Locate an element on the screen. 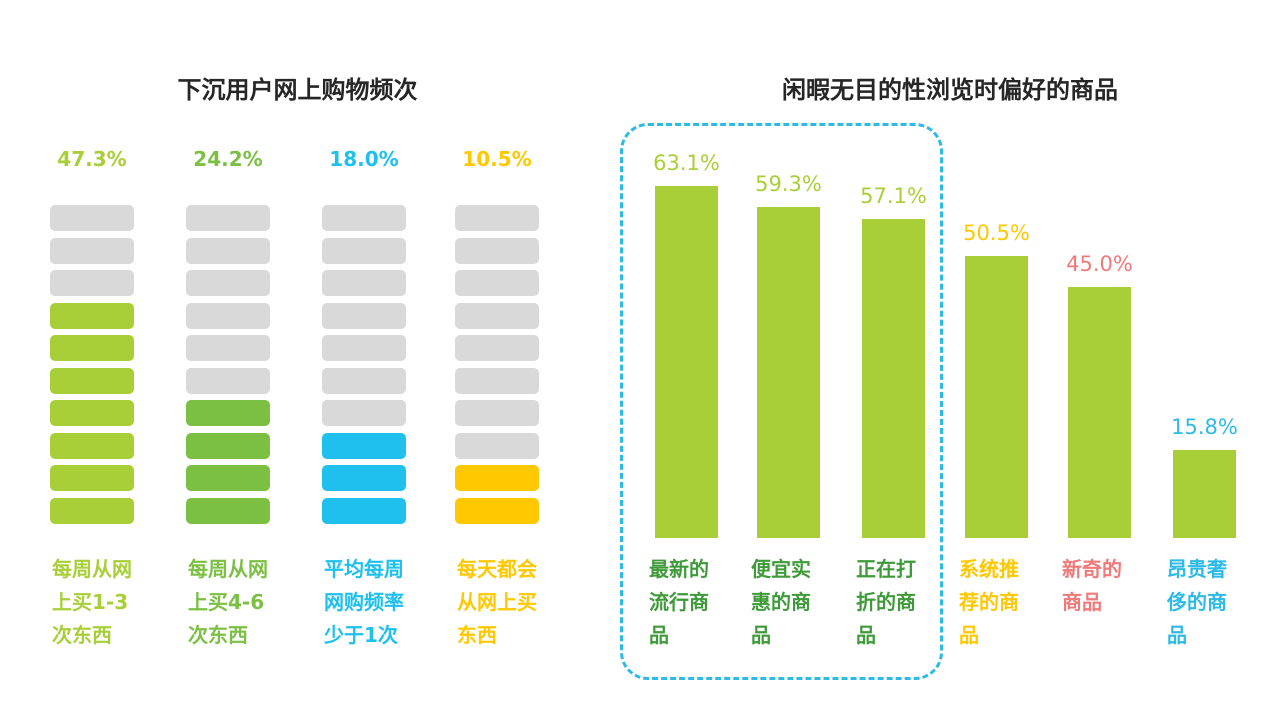 The width and height of the screenshot is (1280, 704). frequency-column: 24.2% is located at coordinates (228, 337).